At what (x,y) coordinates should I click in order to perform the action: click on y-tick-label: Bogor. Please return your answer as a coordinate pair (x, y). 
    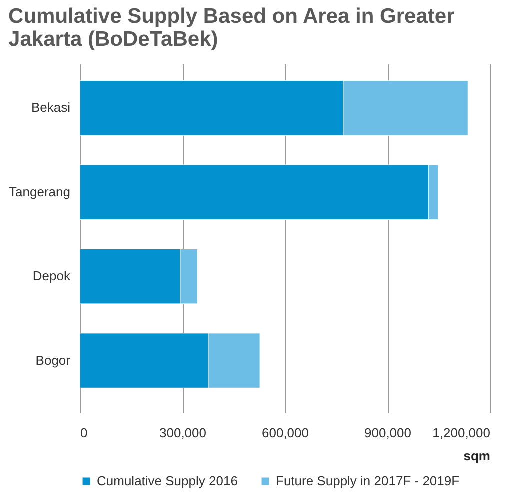
    Looking at the image, I should click on (54, 360).